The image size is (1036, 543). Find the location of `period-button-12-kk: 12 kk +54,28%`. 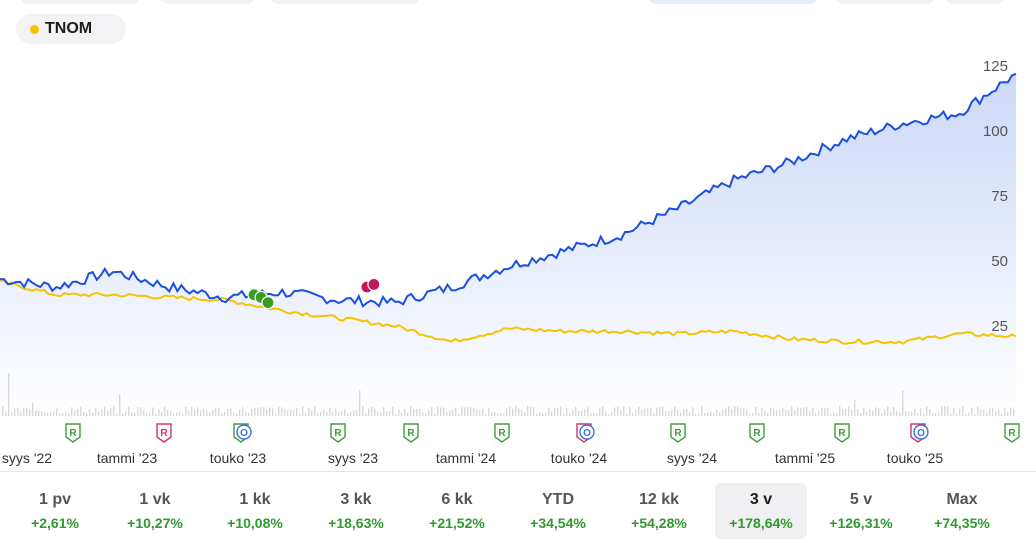

period-button-12-kk: 12 kk +54,28% is located at coordinates (659, 511).